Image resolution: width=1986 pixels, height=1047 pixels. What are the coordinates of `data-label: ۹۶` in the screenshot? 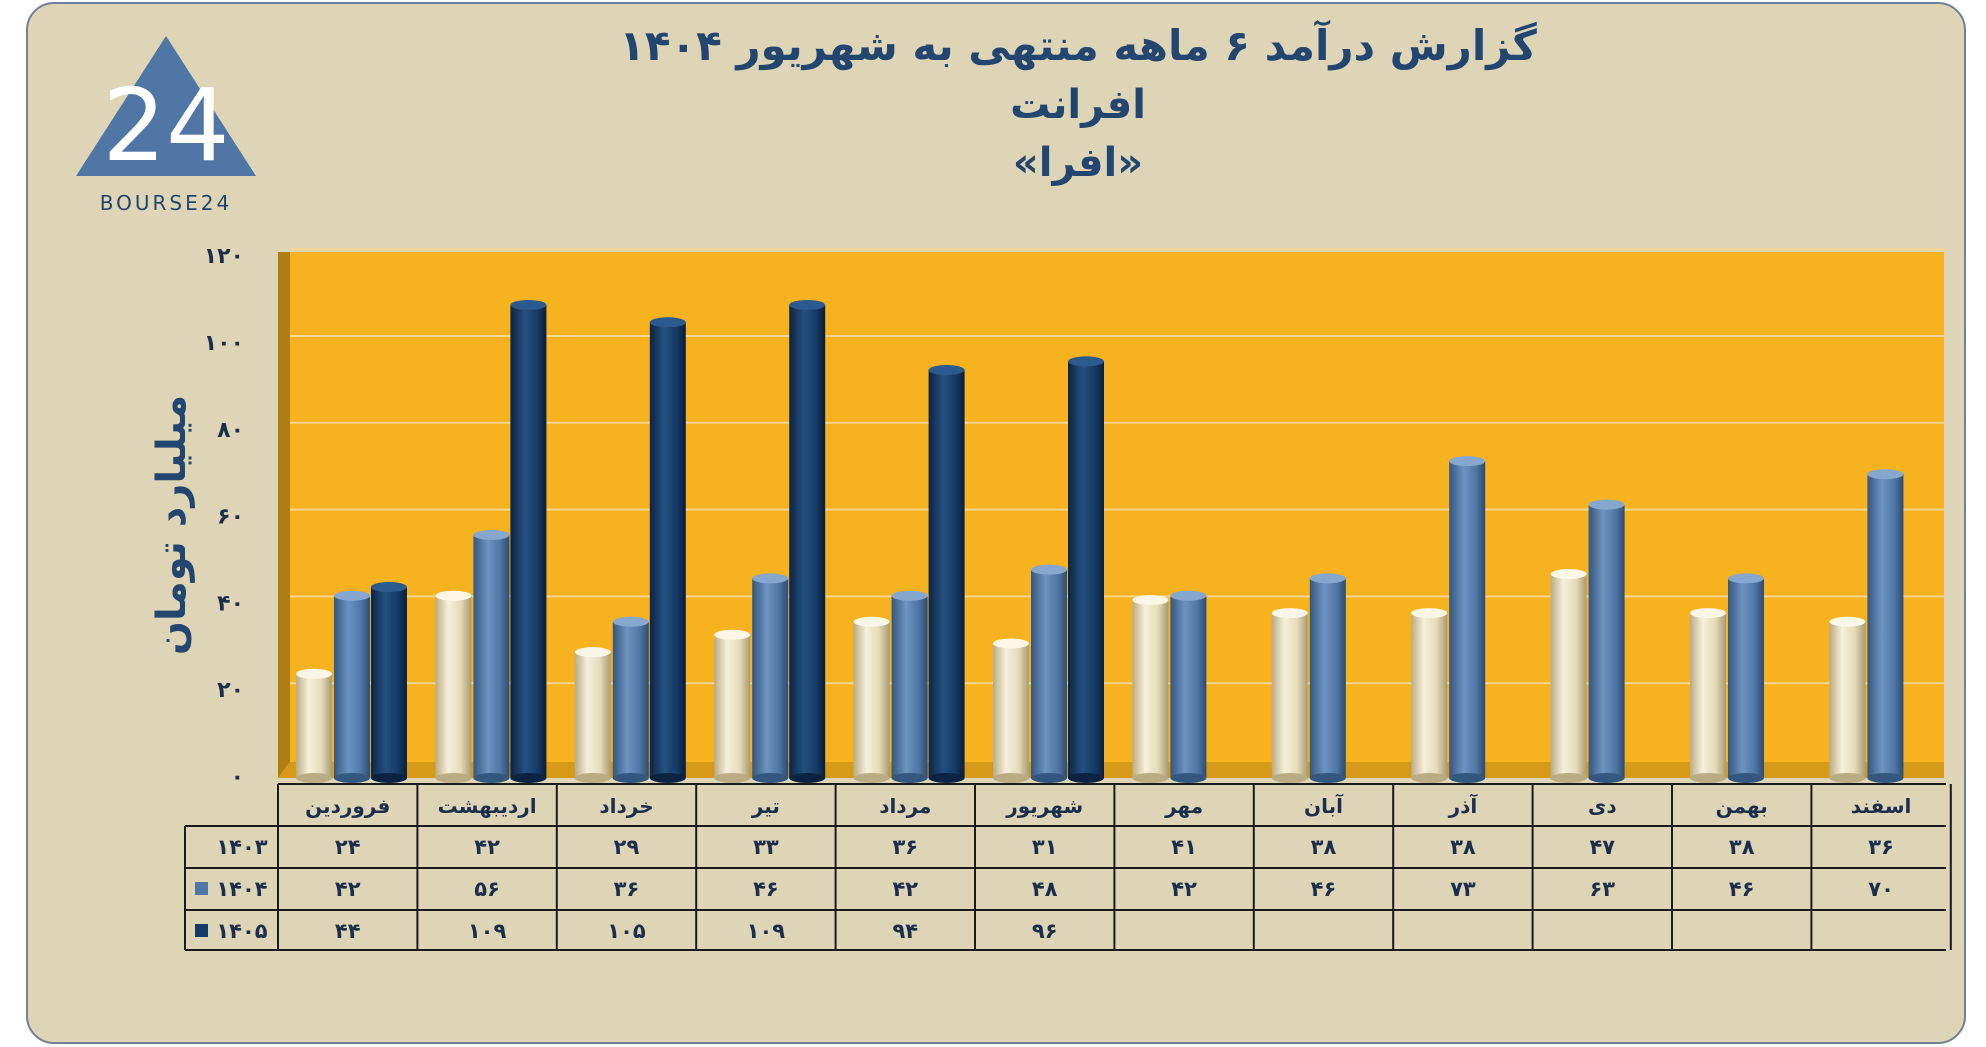 It's located at (1045, 931).